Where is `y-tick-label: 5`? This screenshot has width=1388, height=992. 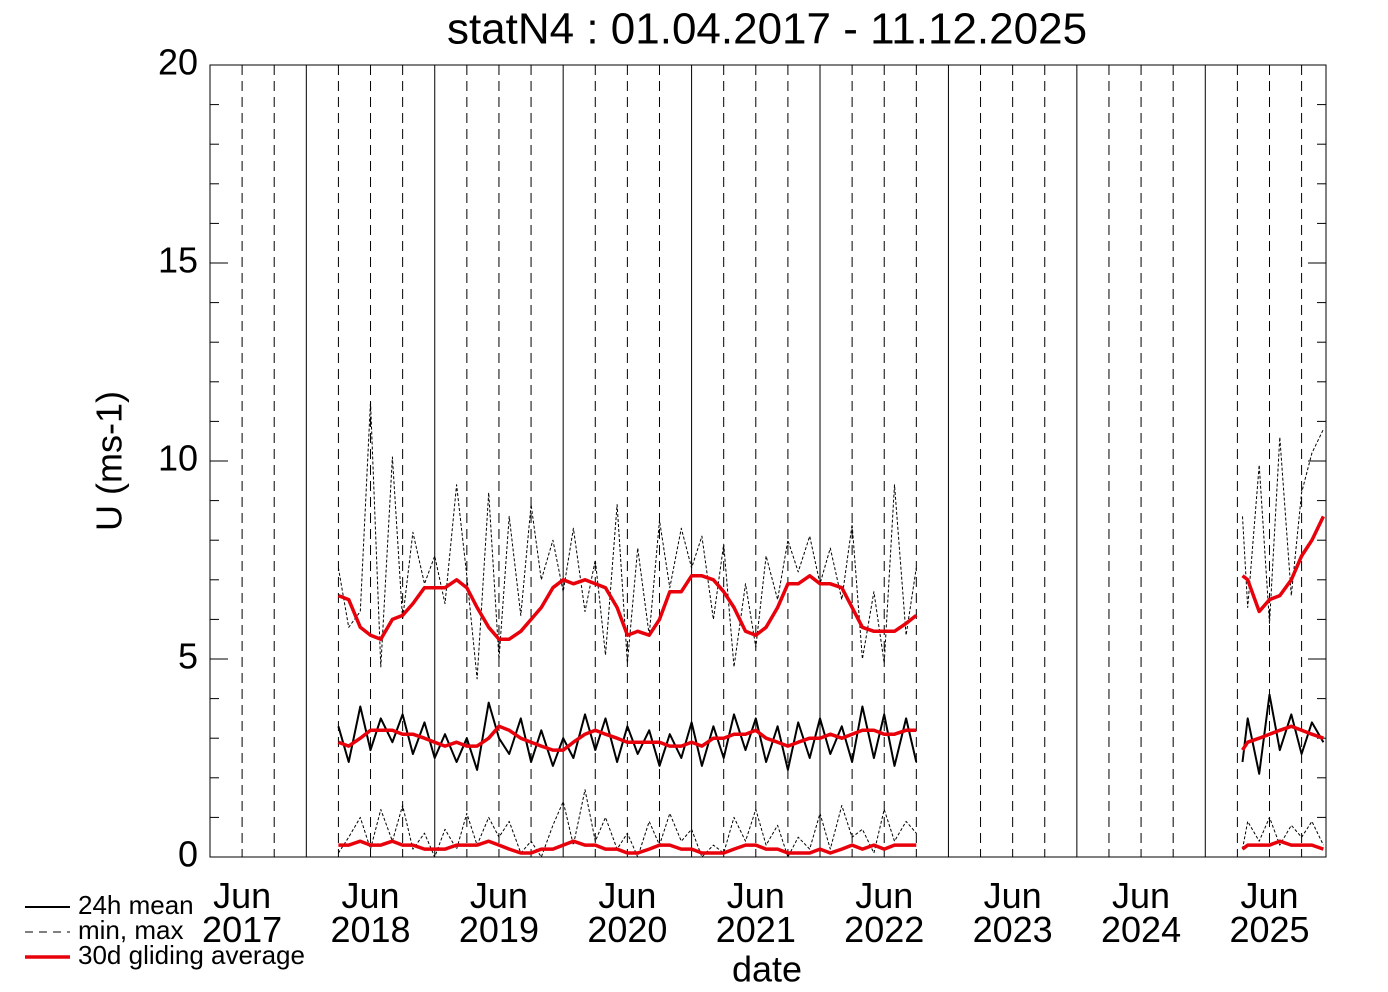 y-tick-label: 5 is located at coordinates (188, 656).